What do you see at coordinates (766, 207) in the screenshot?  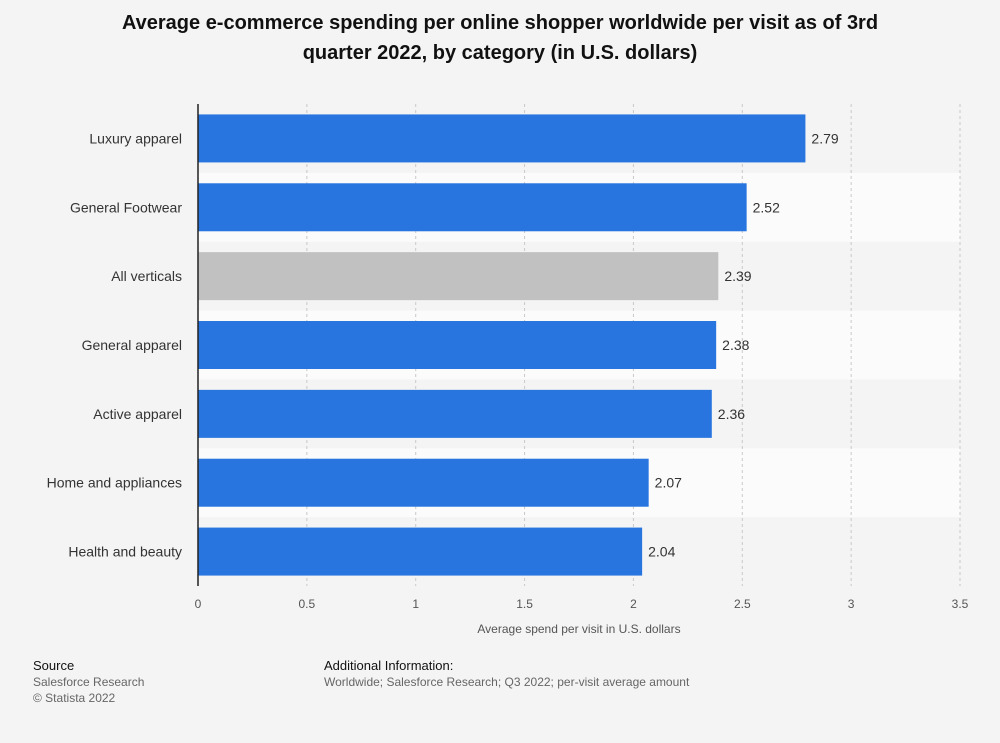 I see `value-label: 2.52` at bounding box center [766, 207].